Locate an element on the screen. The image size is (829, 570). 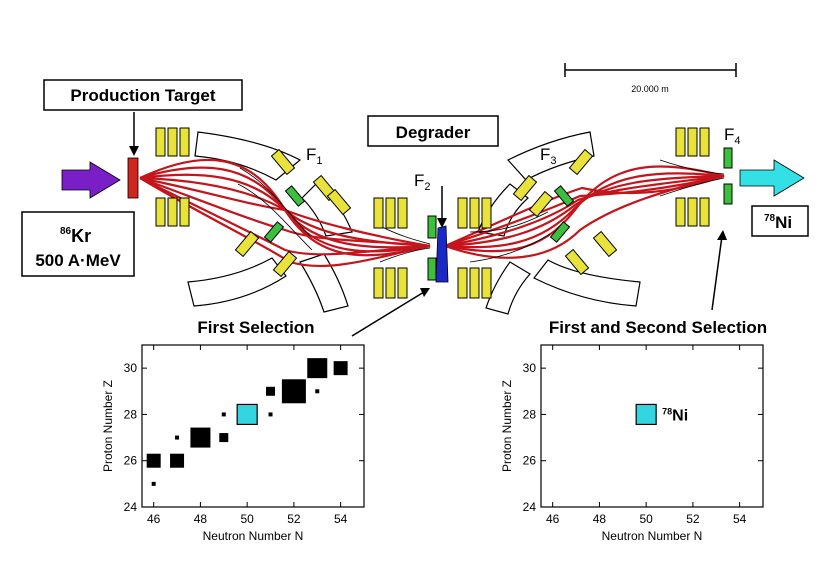
quad-tilted is located at coordinates (426, 213).